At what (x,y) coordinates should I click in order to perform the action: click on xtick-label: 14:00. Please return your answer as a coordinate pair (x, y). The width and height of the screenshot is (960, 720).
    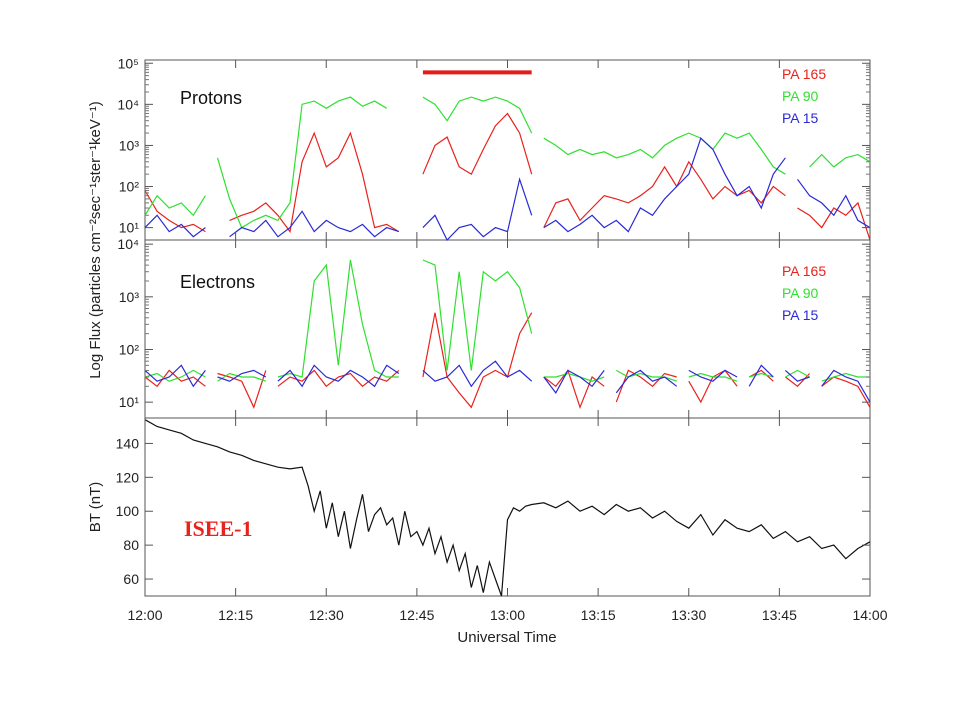
    Looking at the image, I should click on (869, 615).